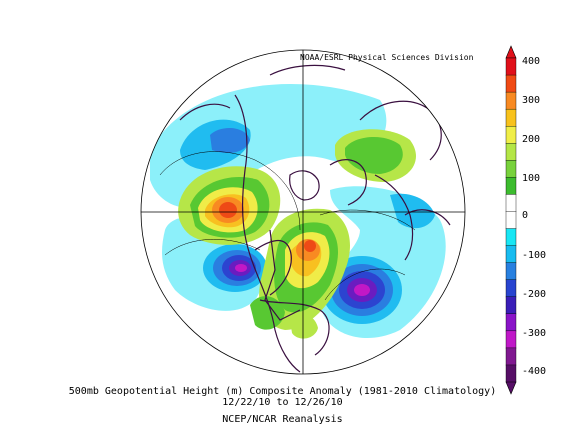 The width and height of the screenshot is (565, 437). Describe the element at coordinates (534, 371) in the screenshot. I see `colorbar-tick-label: -400` at that location.